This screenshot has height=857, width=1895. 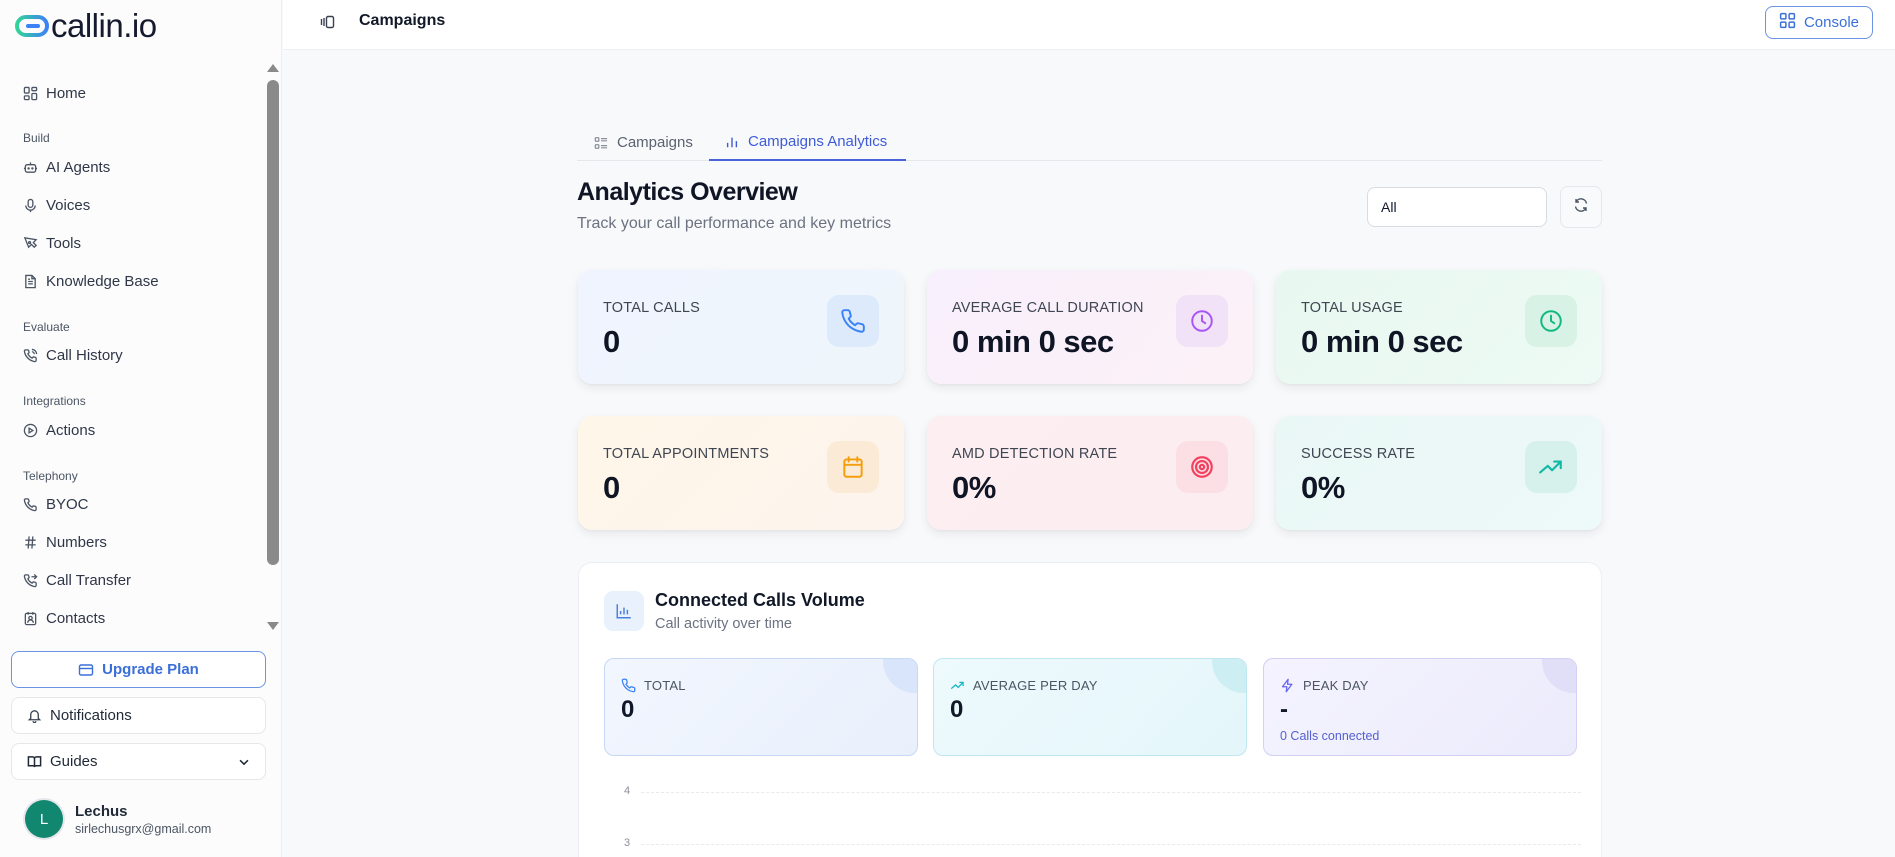 I want to click on sidebar-scrollbar, so click(x=272, y=346).